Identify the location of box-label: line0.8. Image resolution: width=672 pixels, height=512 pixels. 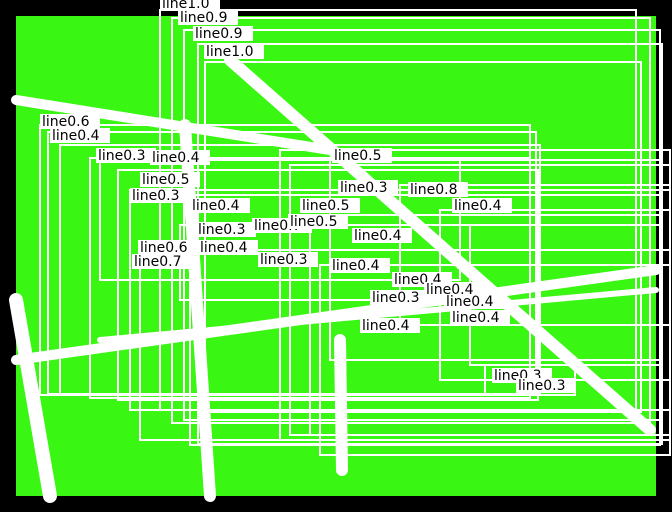
(438, 190).